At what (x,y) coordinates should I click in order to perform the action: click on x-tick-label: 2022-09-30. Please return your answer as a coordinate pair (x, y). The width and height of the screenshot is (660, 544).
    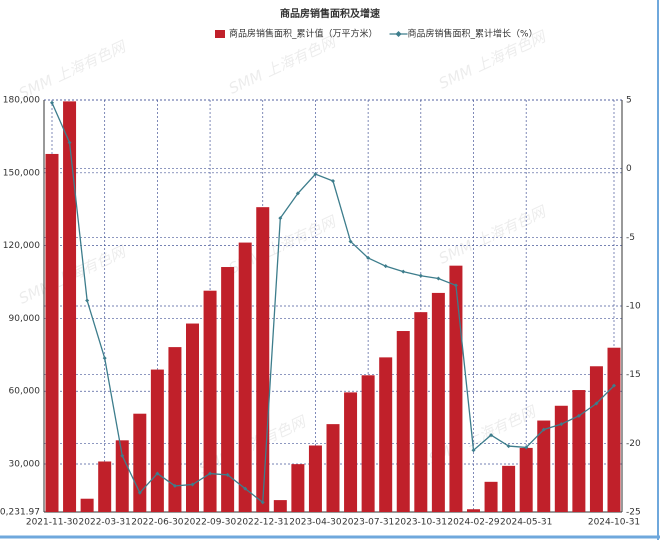
    Looking at the image, I should click on (210, 523).